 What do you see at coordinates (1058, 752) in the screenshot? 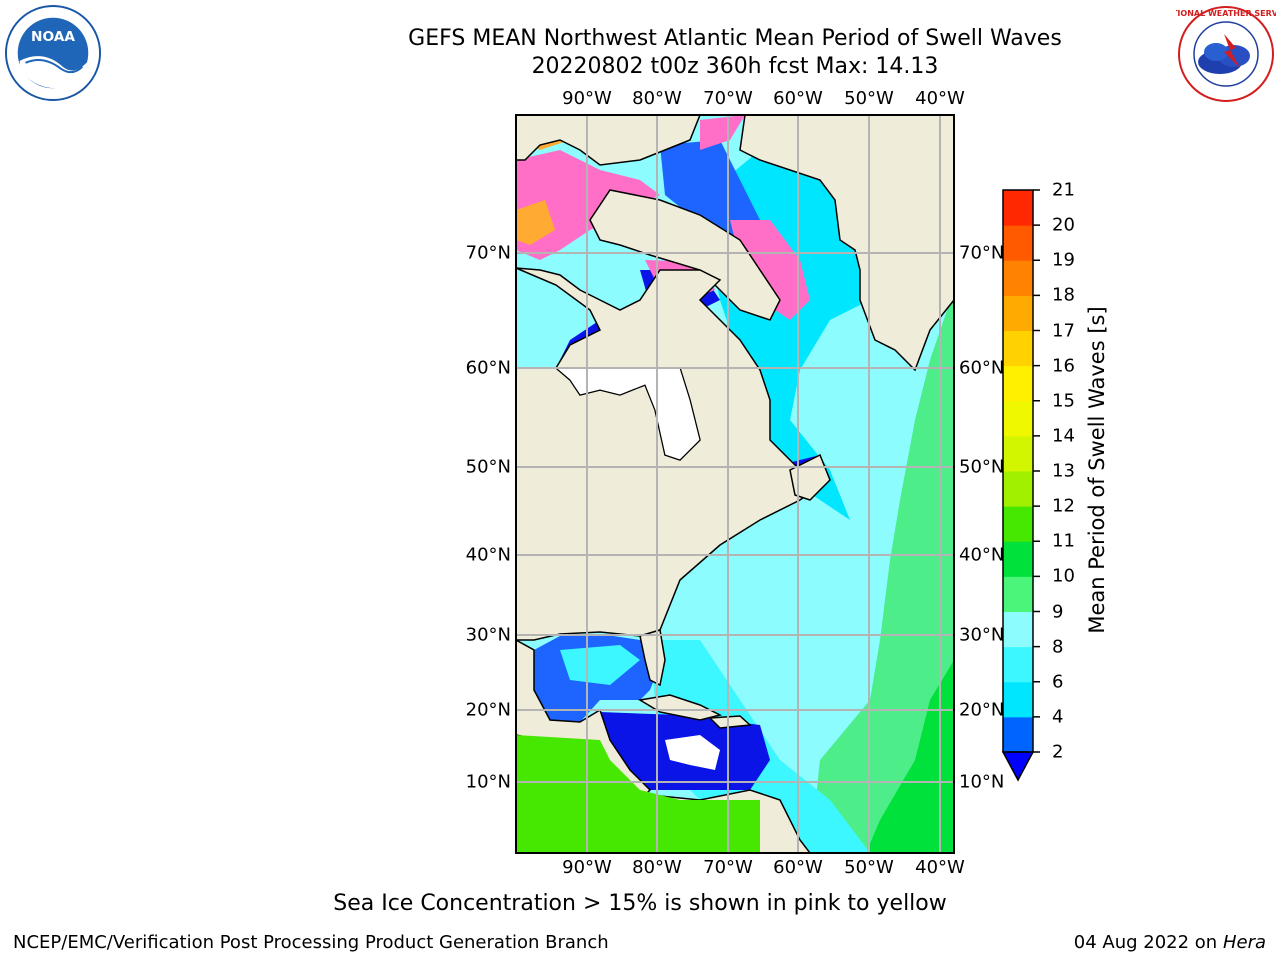
I see `colorbar-tick-label: 2` at bounding box center [1058, 752].